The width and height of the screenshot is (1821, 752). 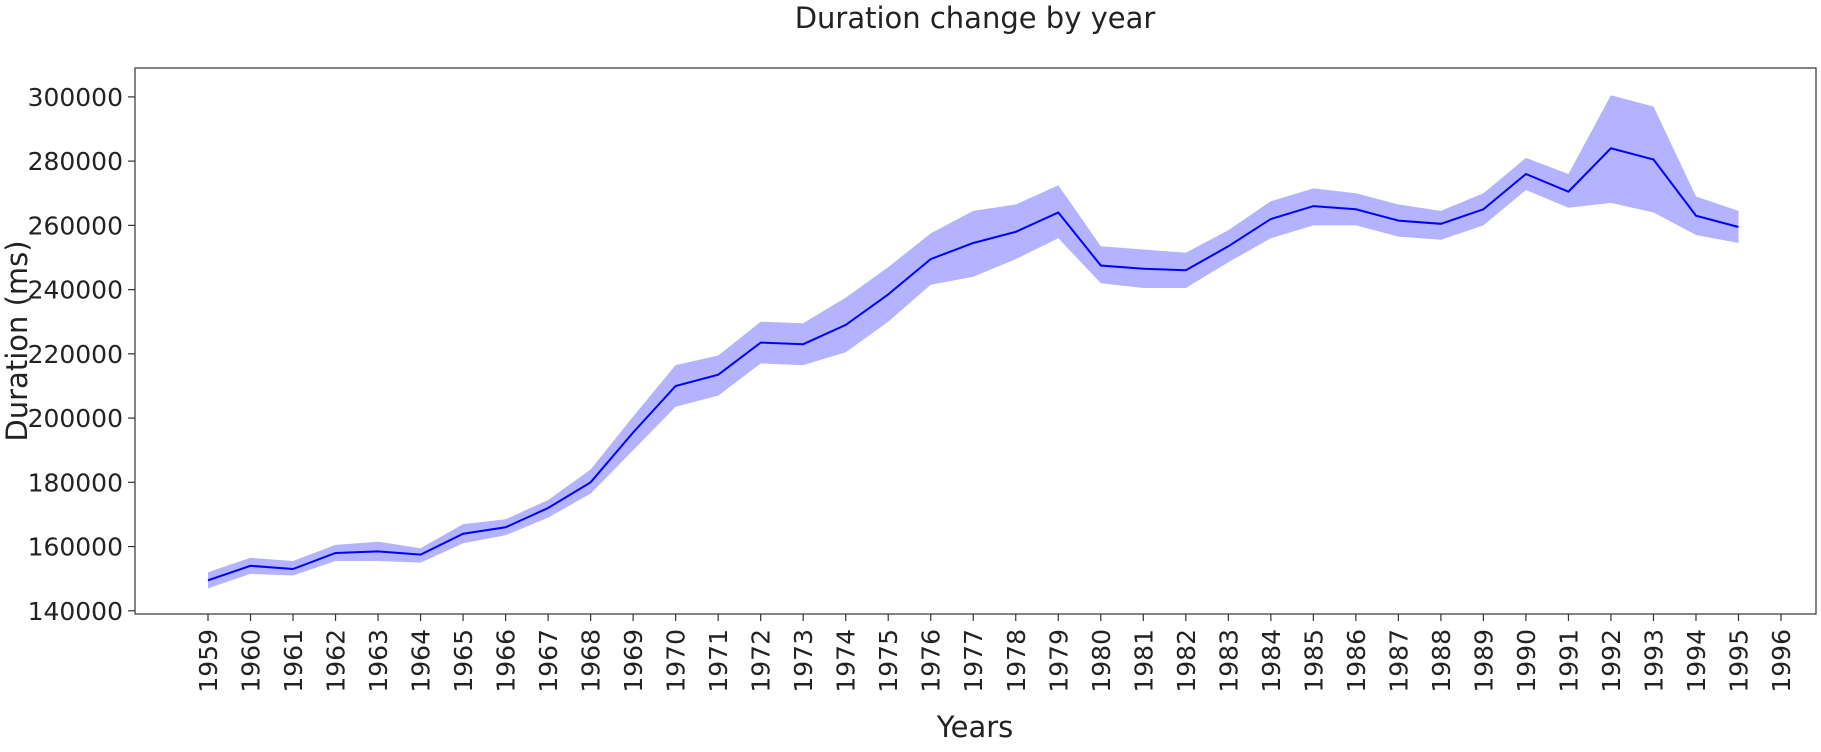 I want to click on x-tick-label-1968: 1968, so click(x=591, y=661).